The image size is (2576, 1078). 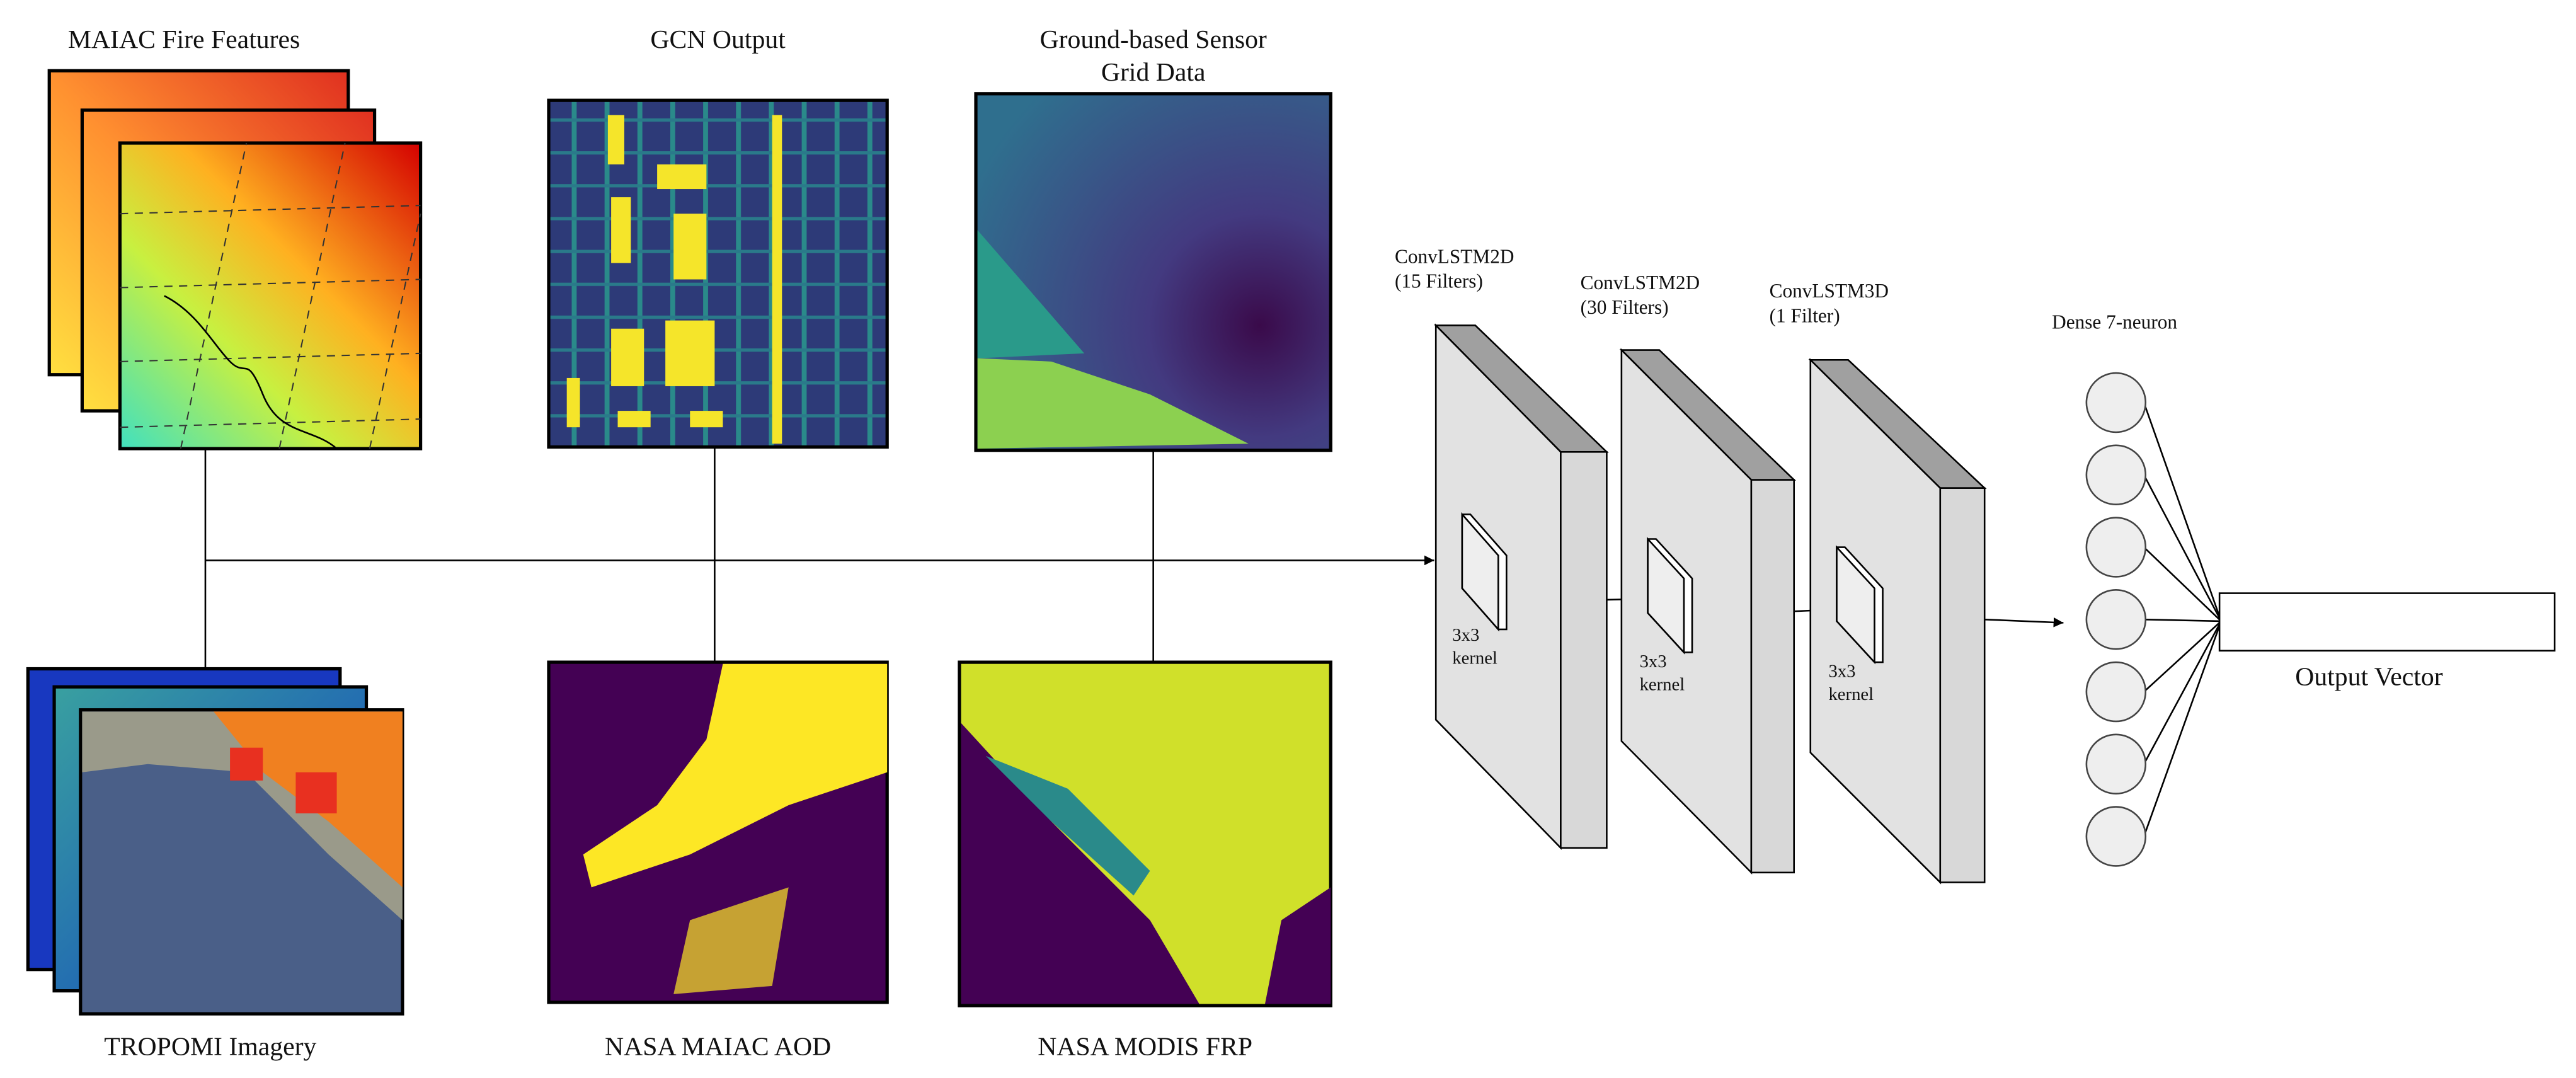 What do you see at coordinates (718, 832) in the screenshot?
I see `aod-image` at bounding box center [718, 832].